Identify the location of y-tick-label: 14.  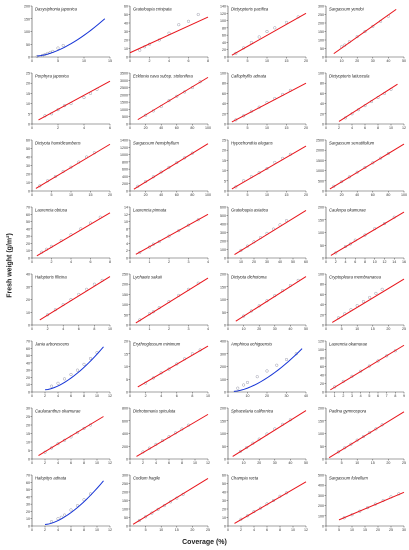
(126, 208).